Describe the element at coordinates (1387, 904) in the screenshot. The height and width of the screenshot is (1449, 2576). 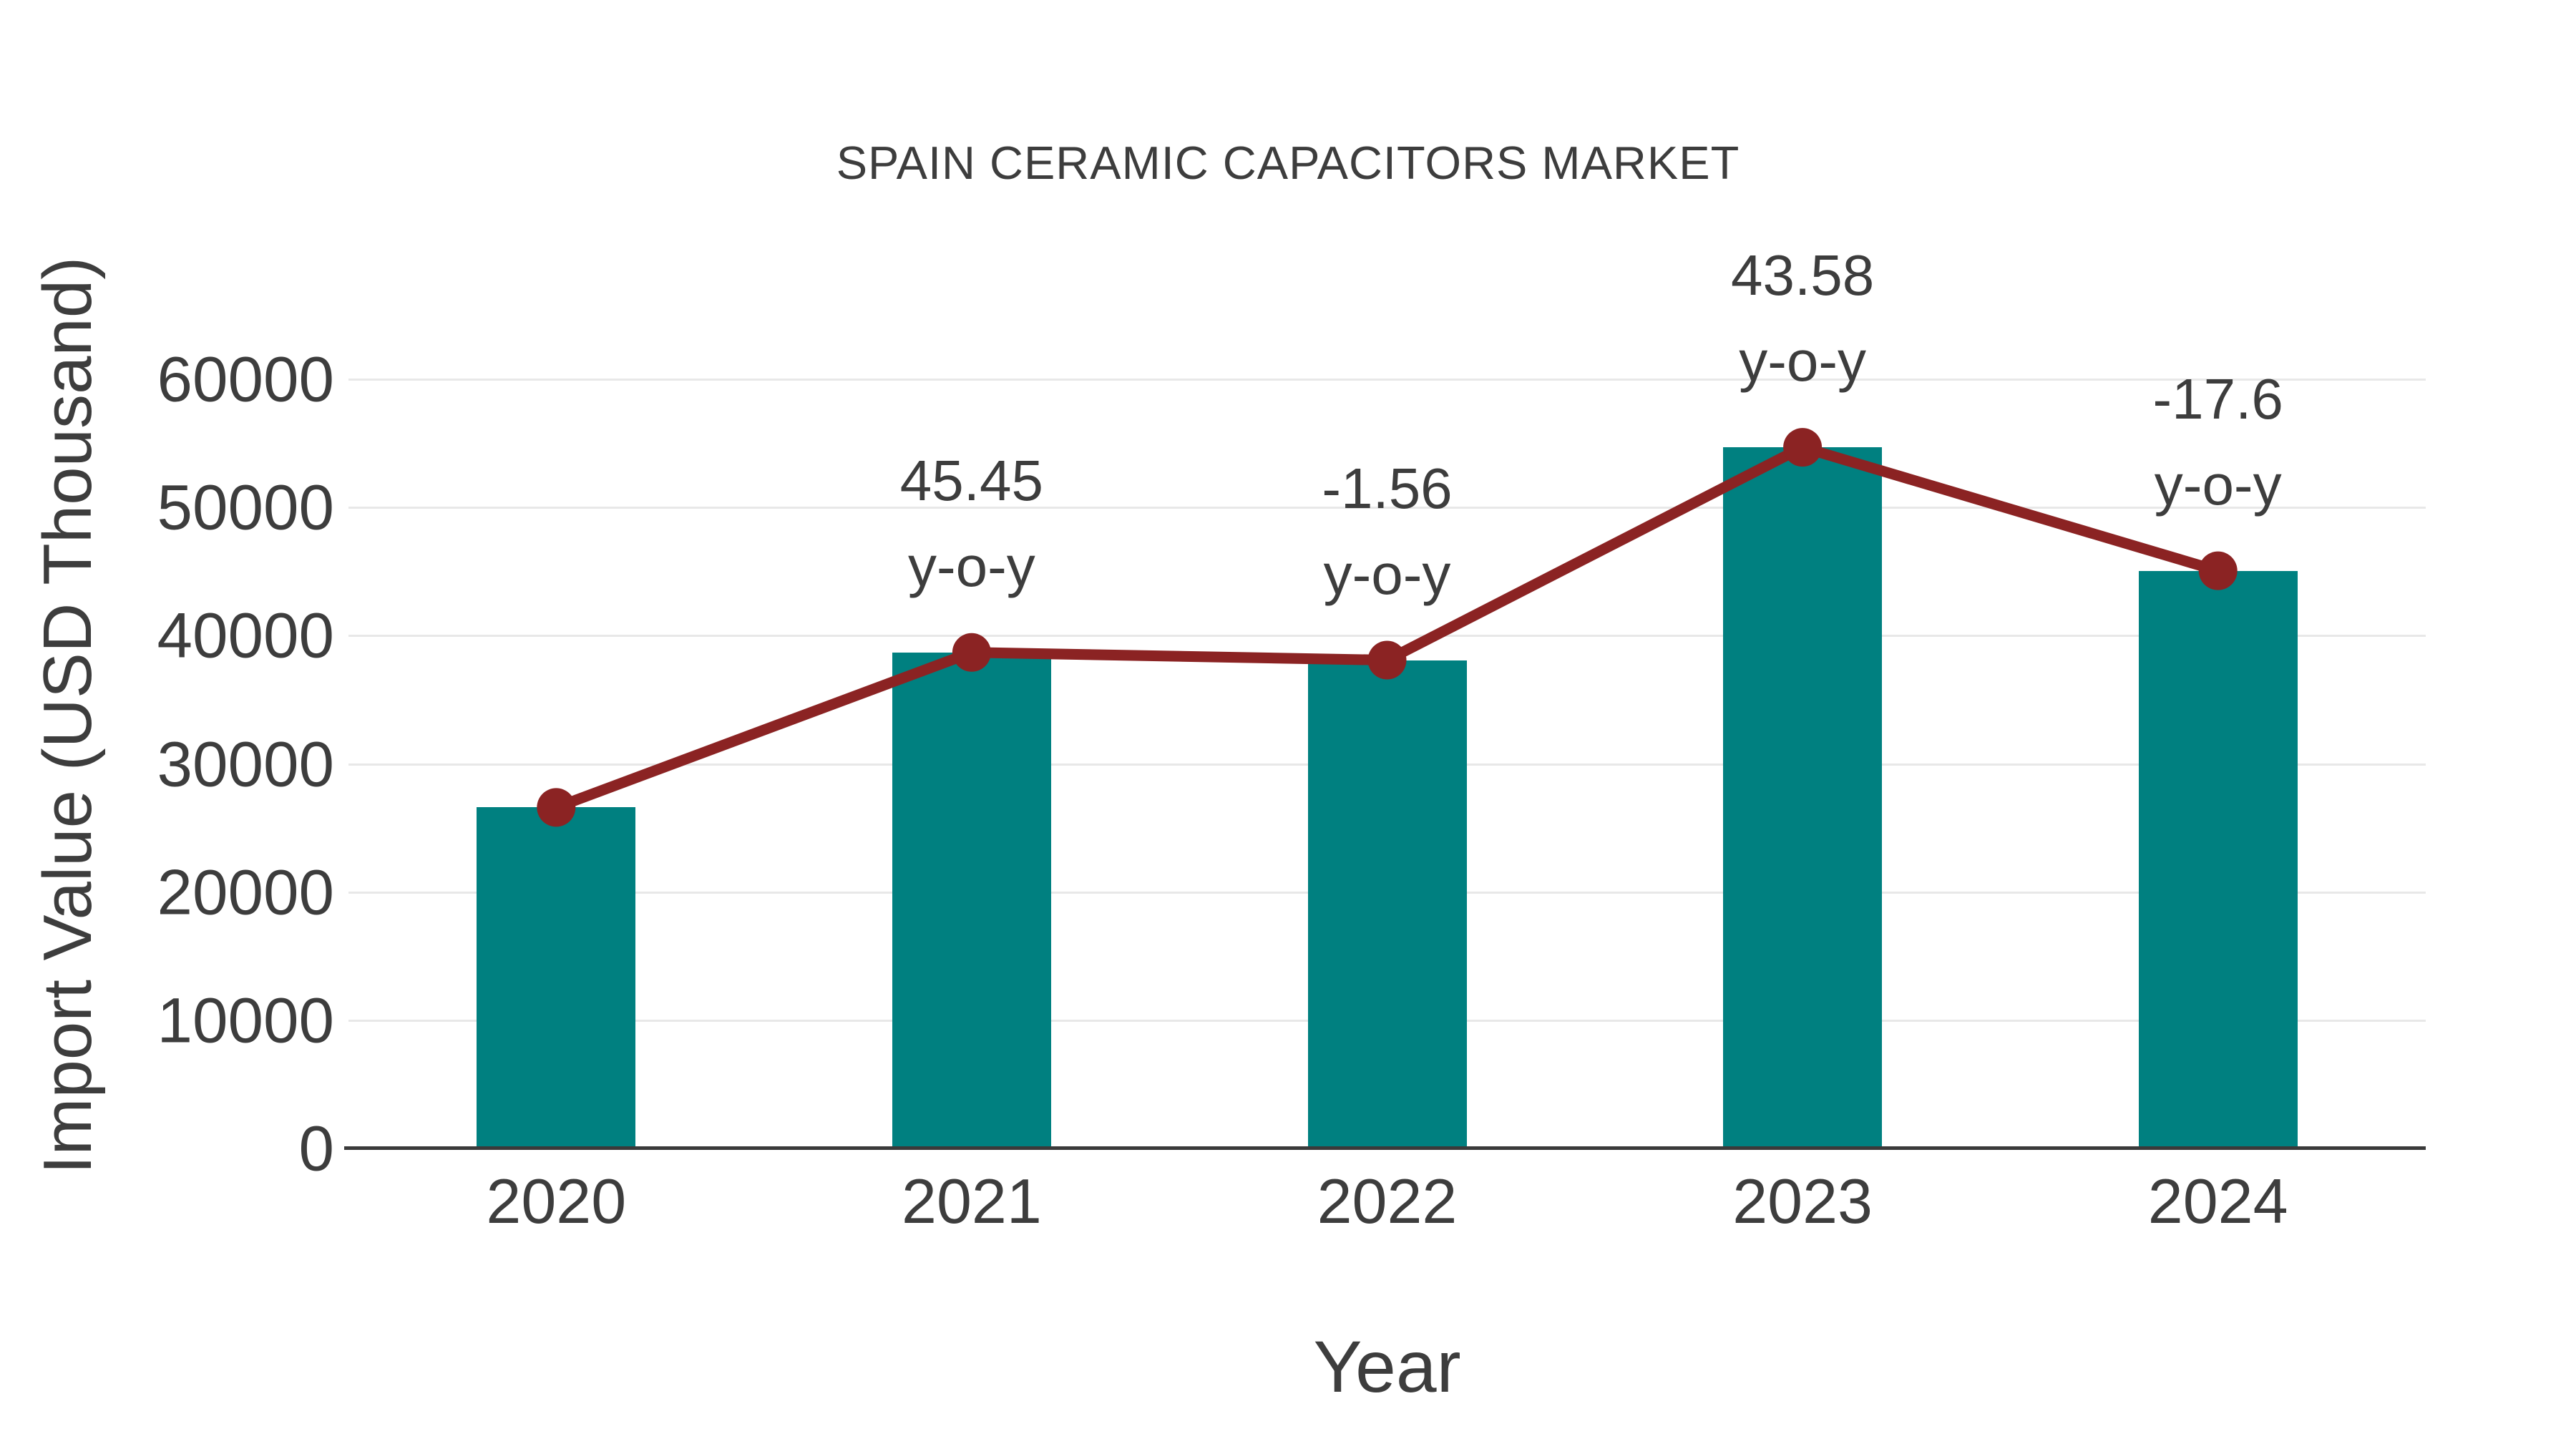
I see `bar-2022` at that location.